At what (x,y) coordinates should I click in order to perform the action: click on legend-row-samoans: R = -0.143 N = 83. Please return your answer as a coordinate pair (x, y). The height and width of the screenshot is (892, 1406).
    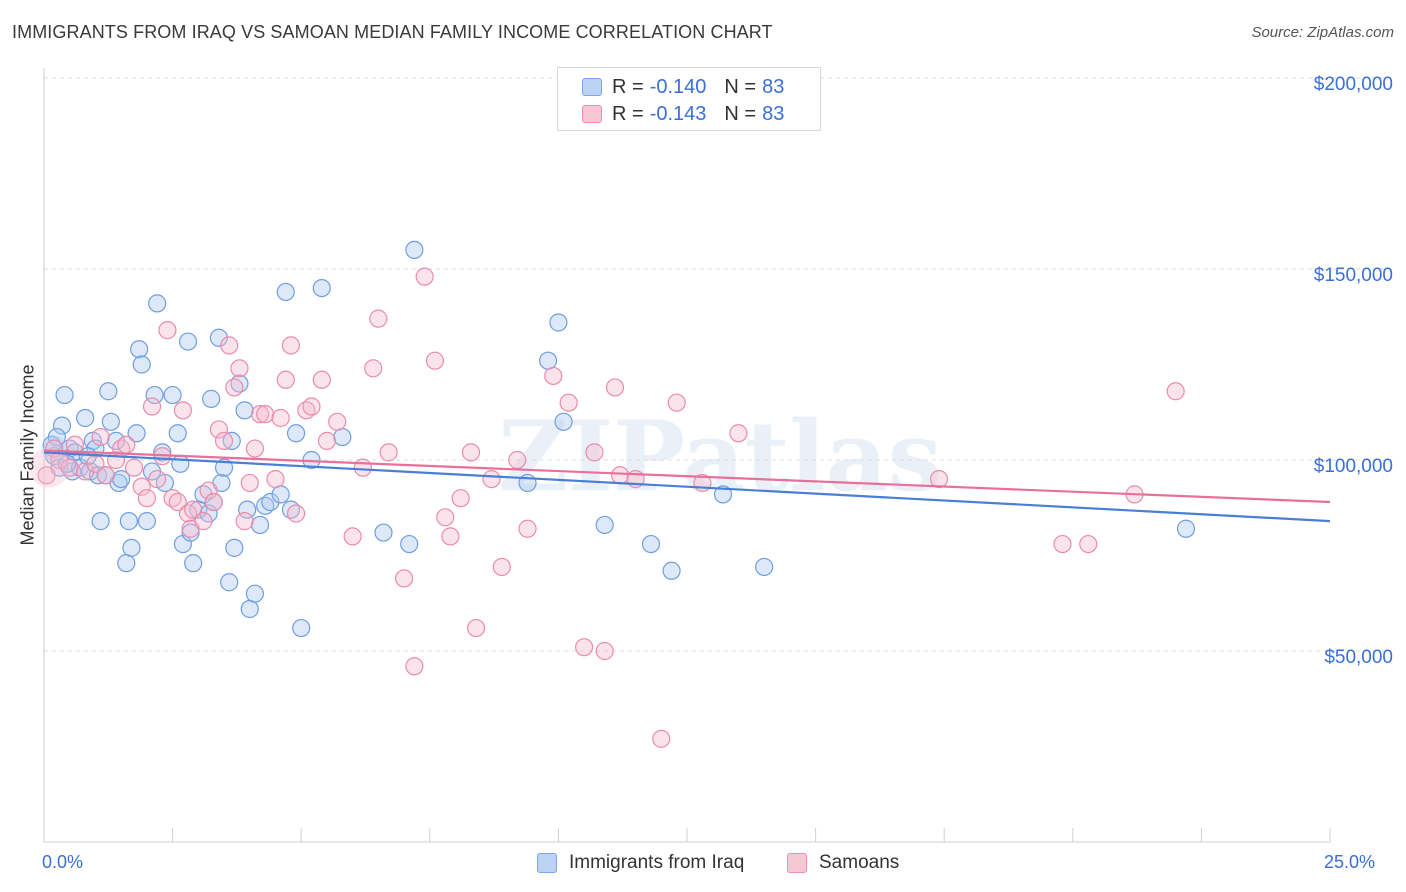
    Looking at the image, I should click on (683, 114).